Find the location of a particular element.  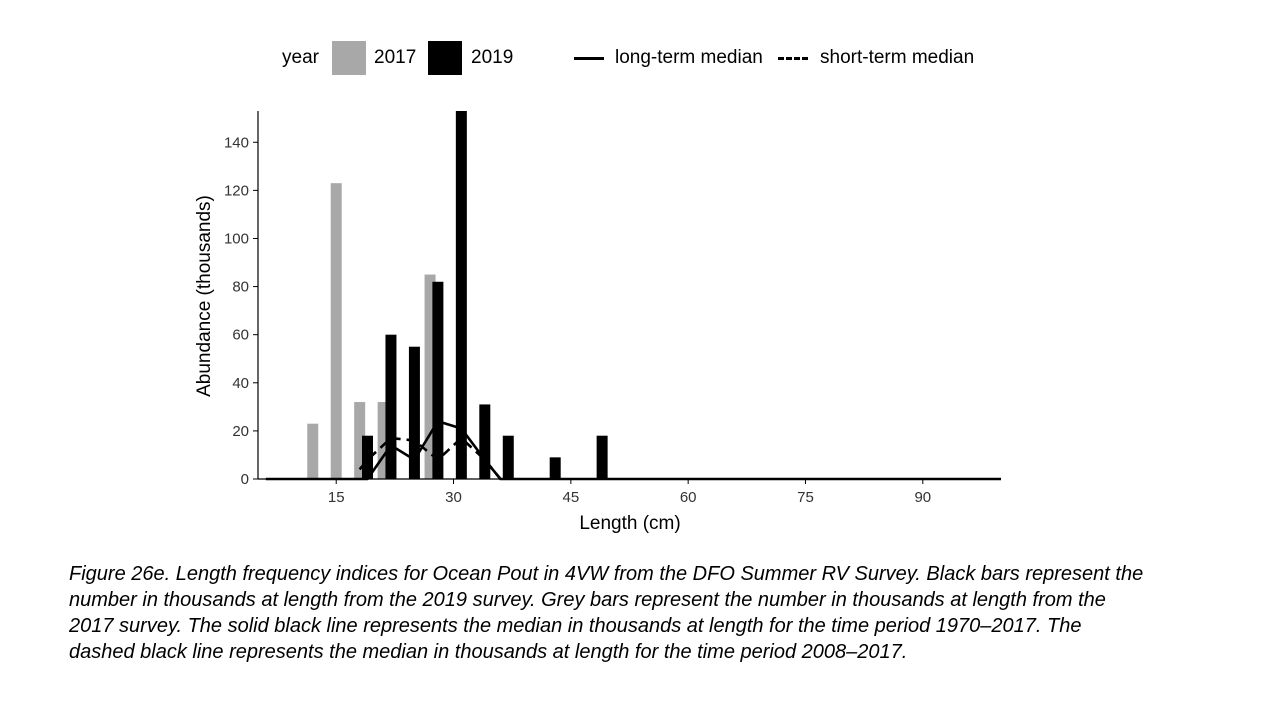

x-tick-label-90: 90 is located at coordinates (922, 497).